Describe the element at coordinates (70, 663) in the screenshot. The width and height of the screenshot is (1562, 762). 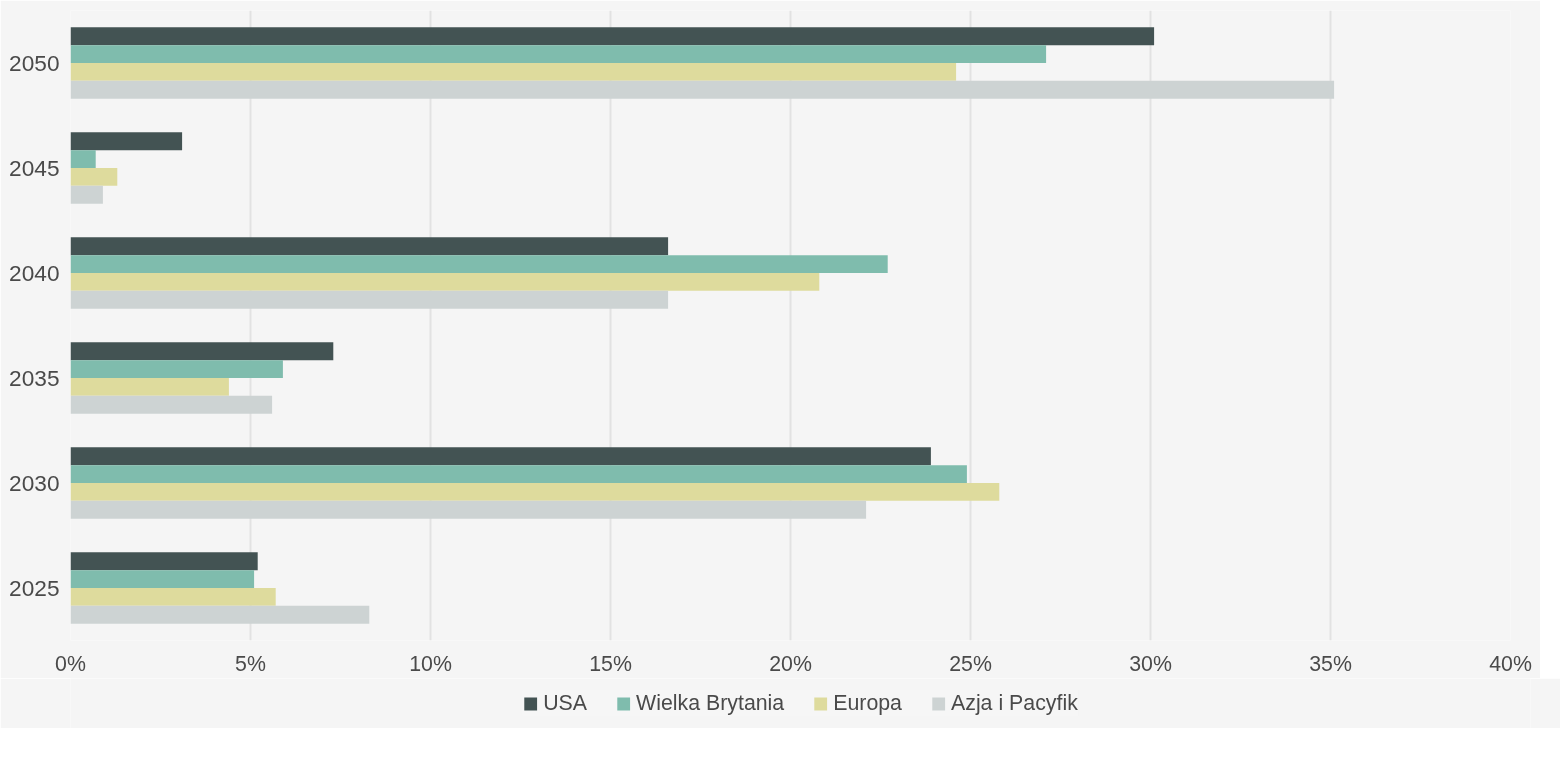
I see `x-tick-label: 0%` at that location.